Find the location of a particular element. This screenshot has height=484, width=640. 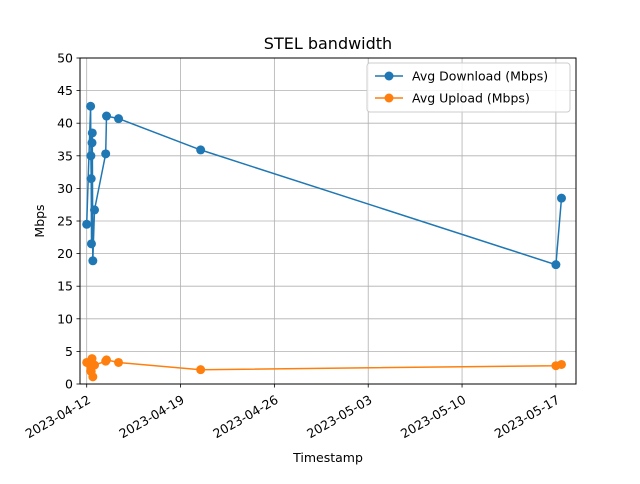

y-tick-label: 10 is located at coordinates (65, 318).